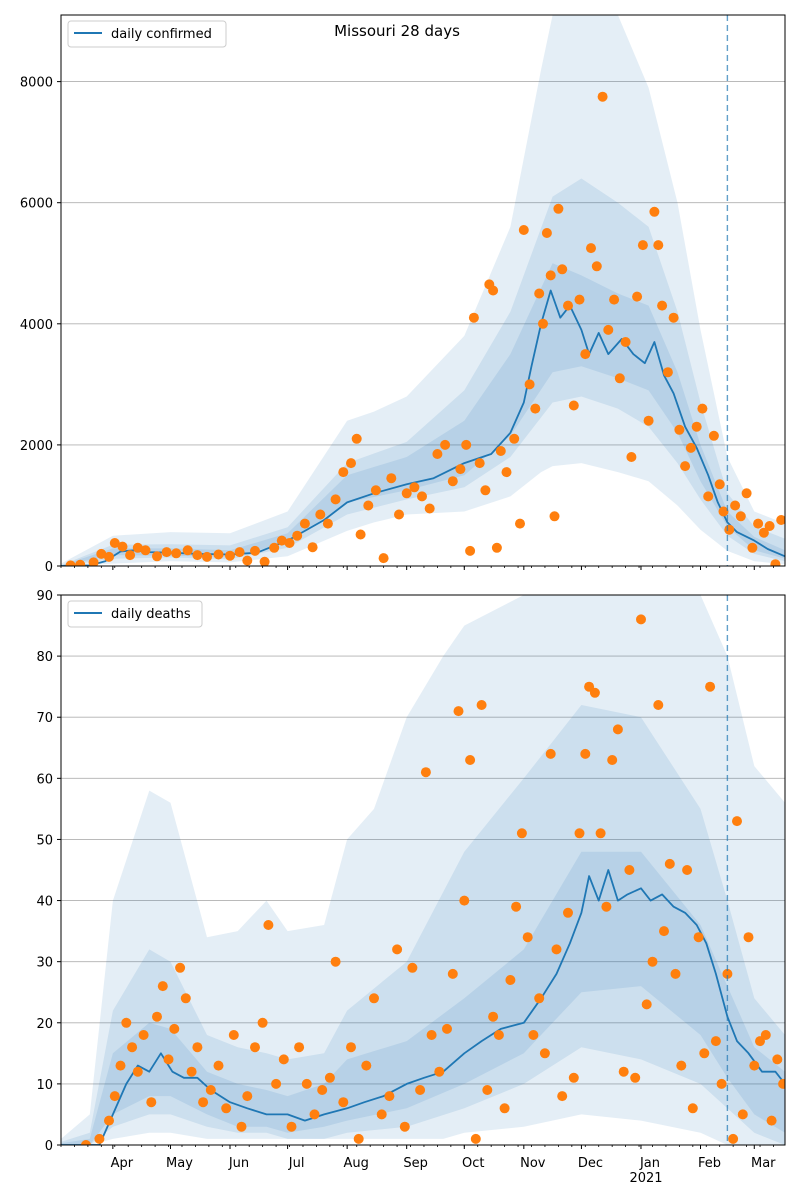  Describe the element at coordinates (417, 568) in the screenshot. I see `confirmed-x-ticks` at that location.